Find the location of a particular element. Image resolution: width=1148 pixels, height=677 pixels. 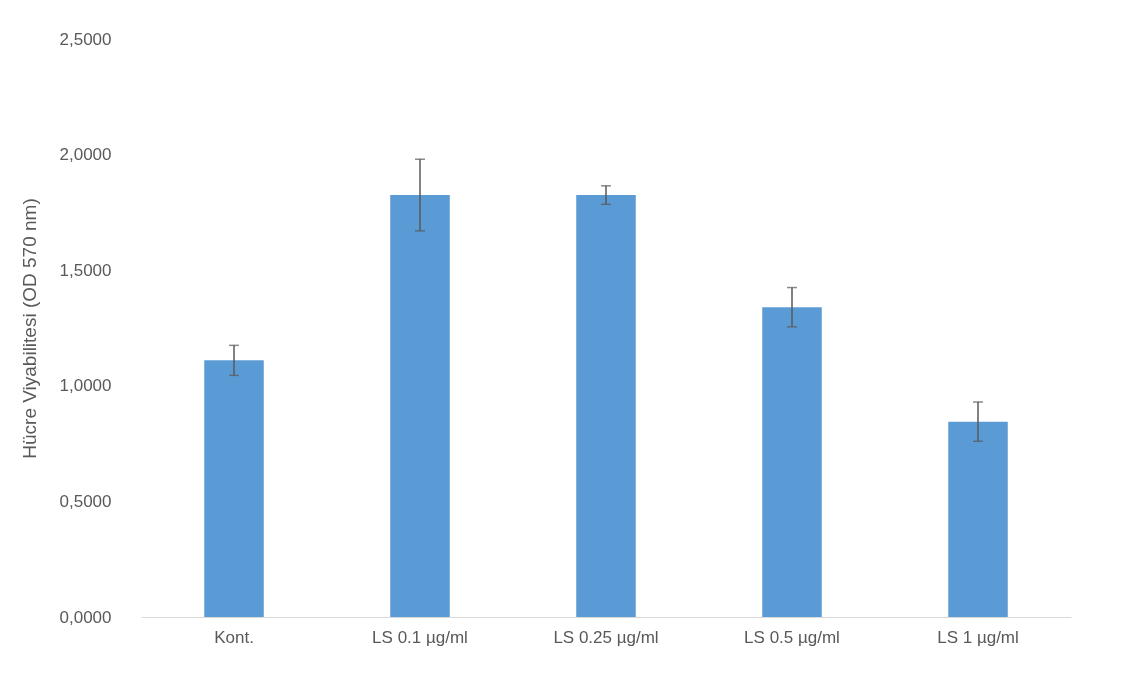

x-tick-label: LS 0.25 µg/ml is located at coordinates (606, 637).